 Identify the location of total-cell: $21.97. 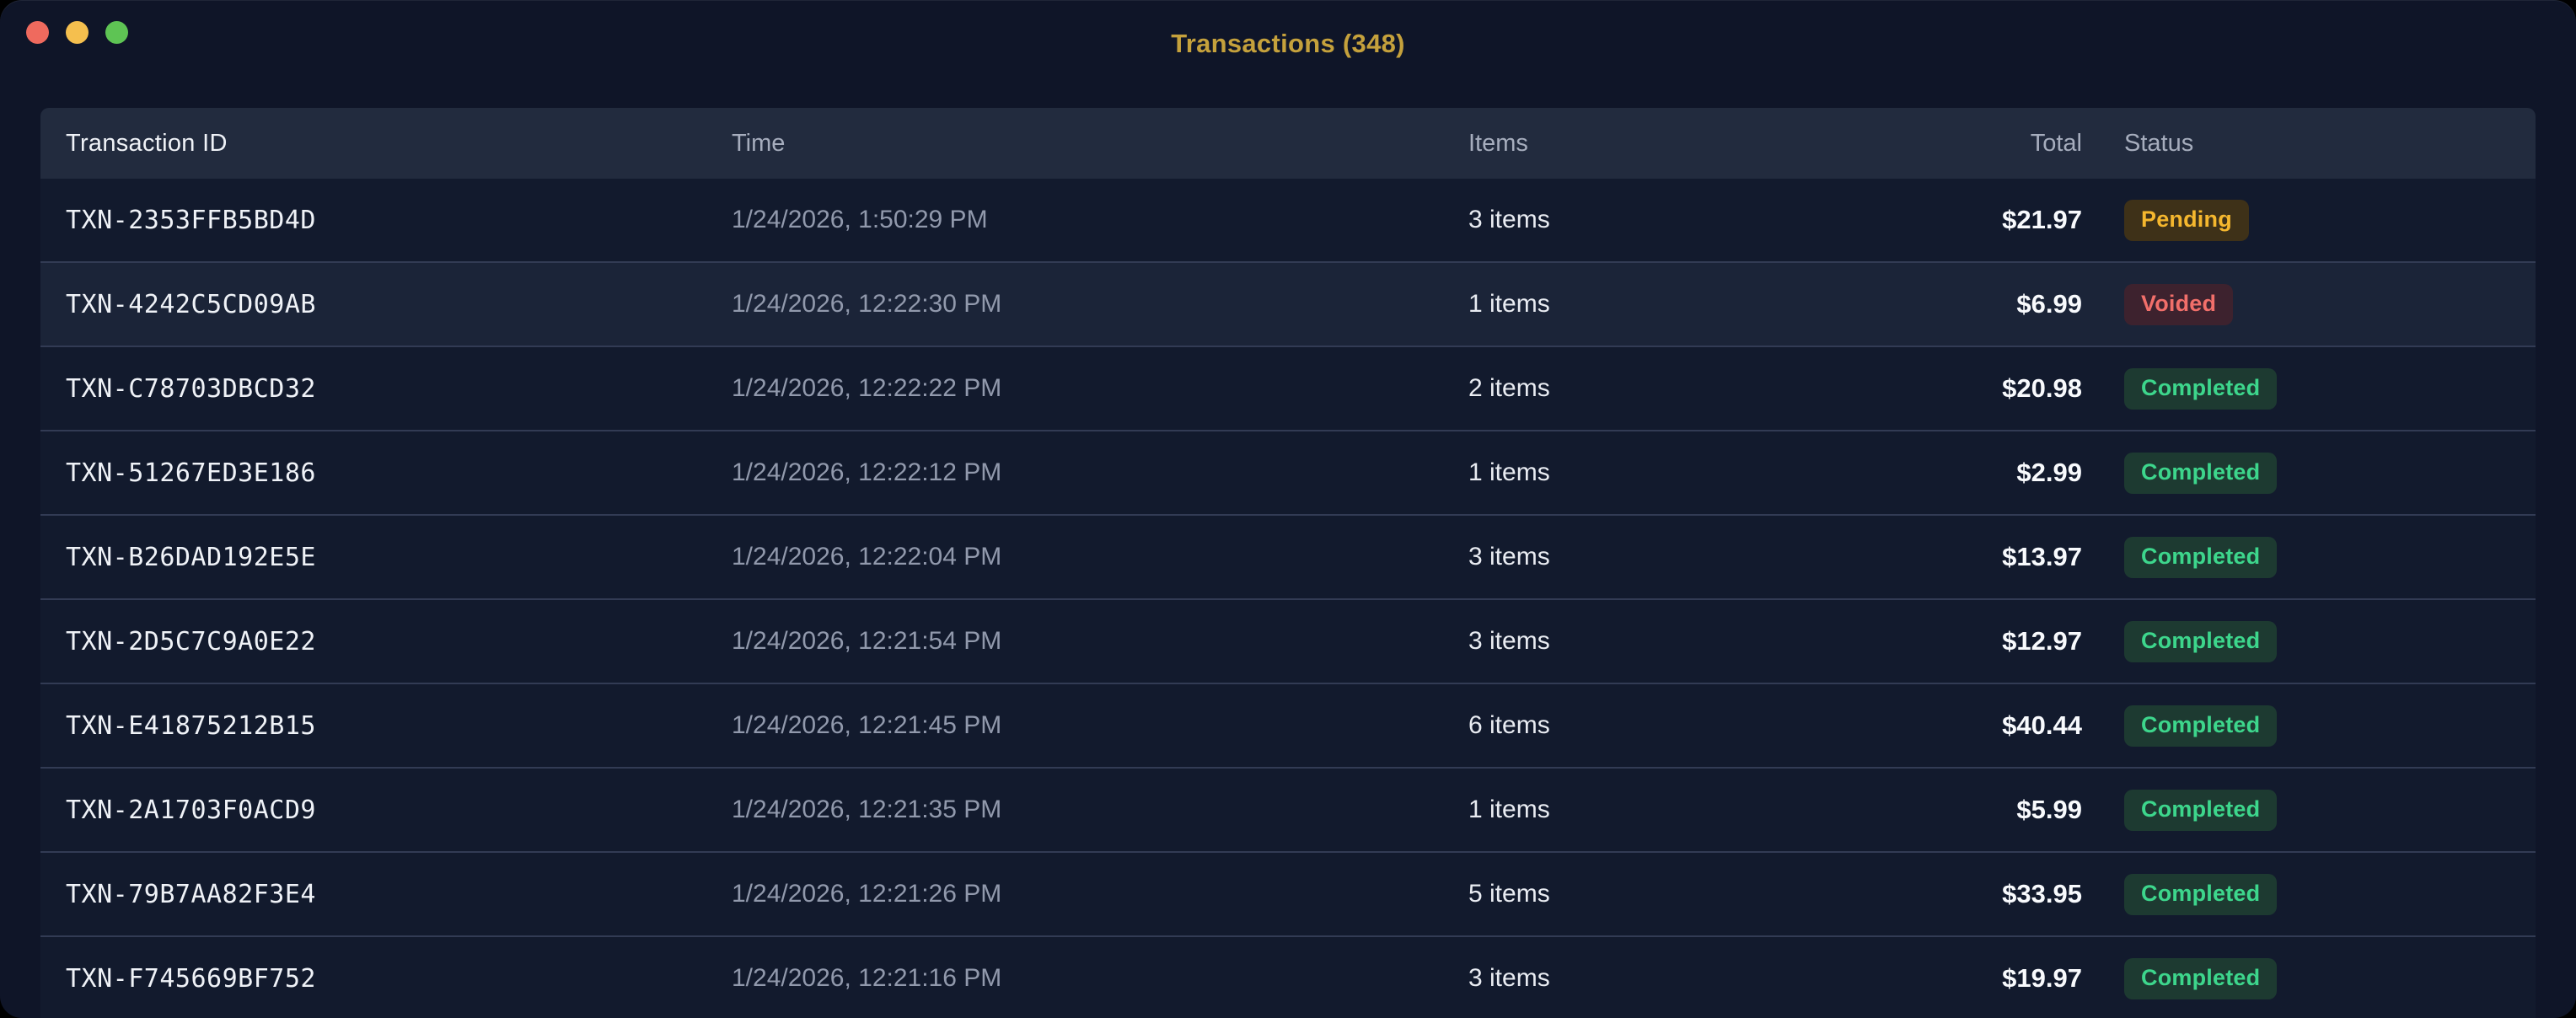
(2042, 220).